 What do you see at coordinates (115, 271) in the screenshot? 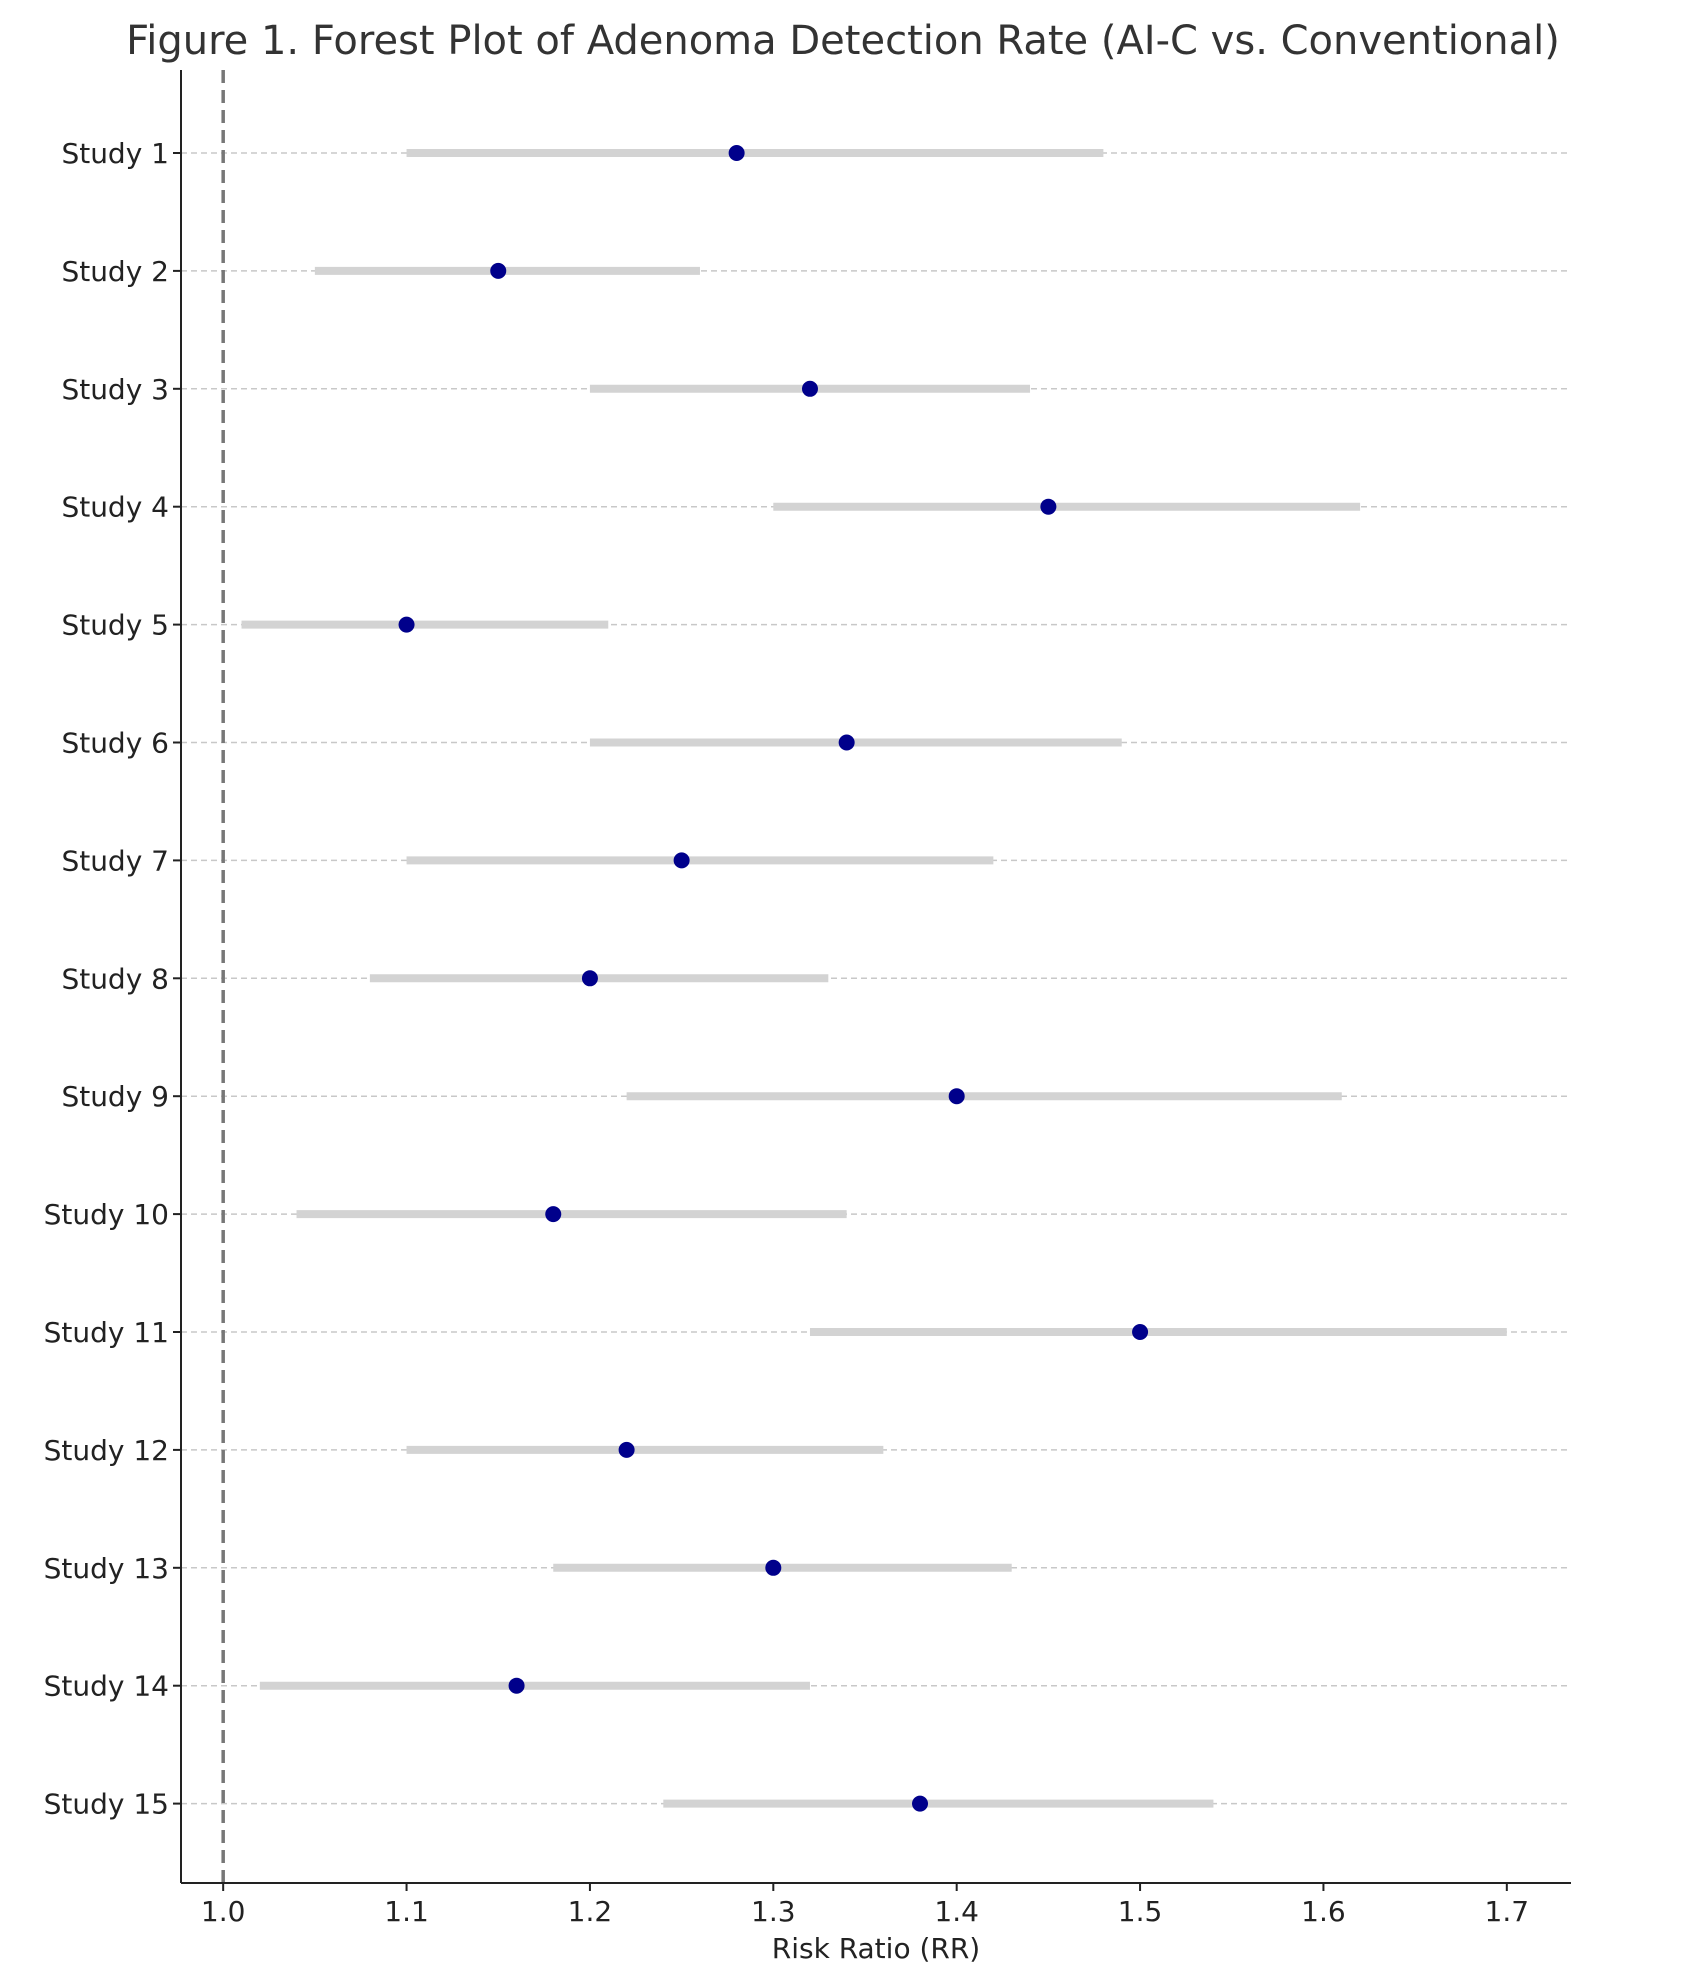
I see `y-tick-label: Study 2` at bounding box center [115, 271].